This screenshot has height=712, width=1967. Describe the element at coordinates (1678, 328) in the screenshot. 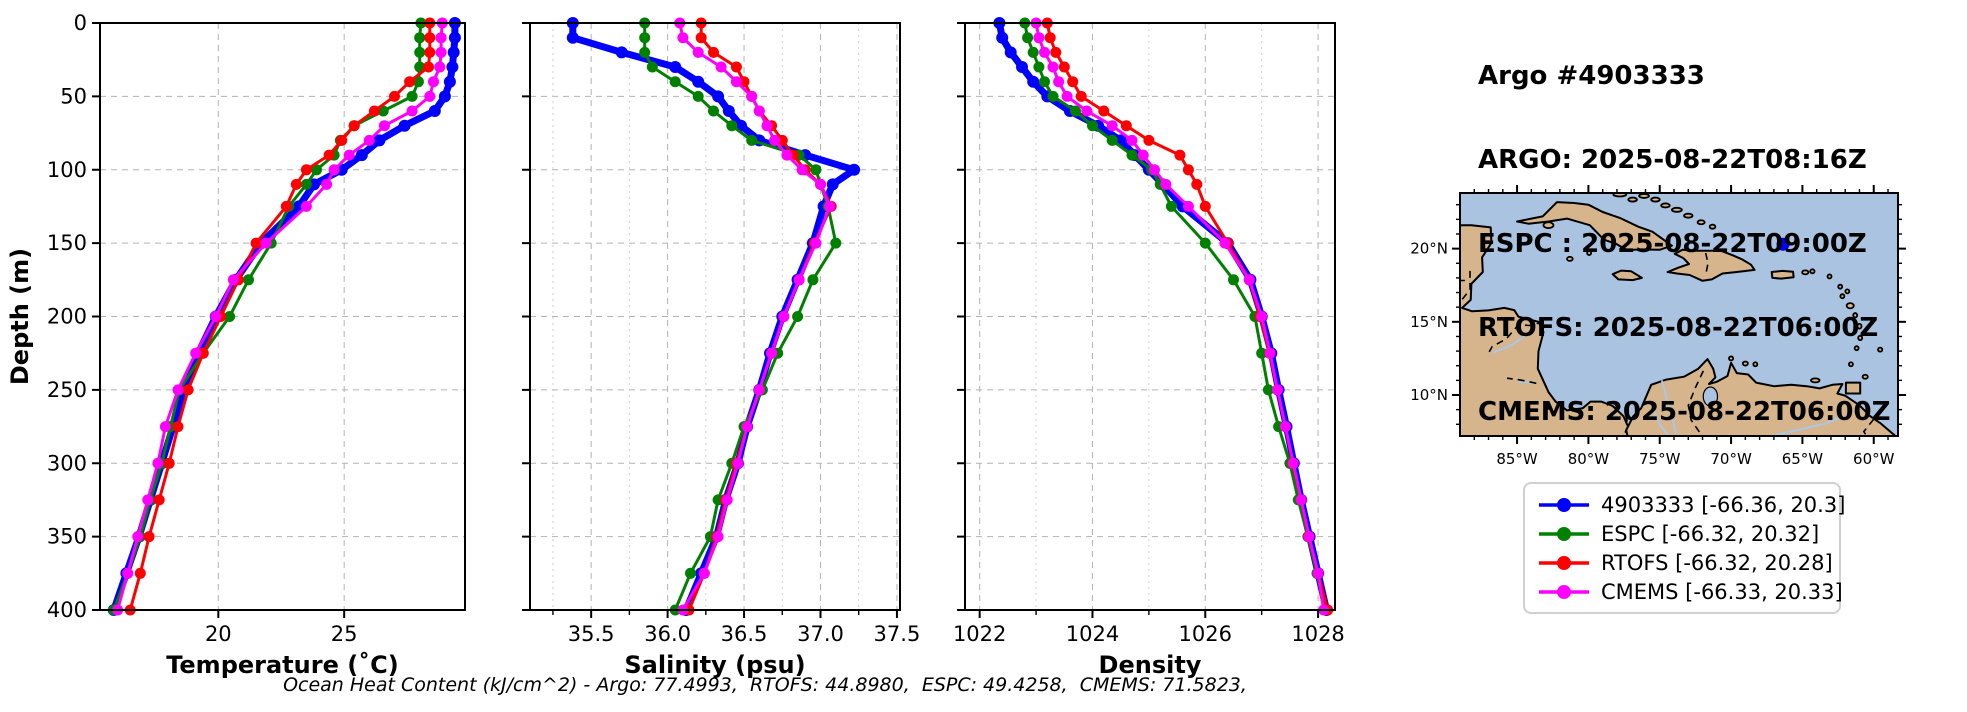

I see `rtofs-timestamp: RTOFS: 2025-08-22T06:00Z` at that location.